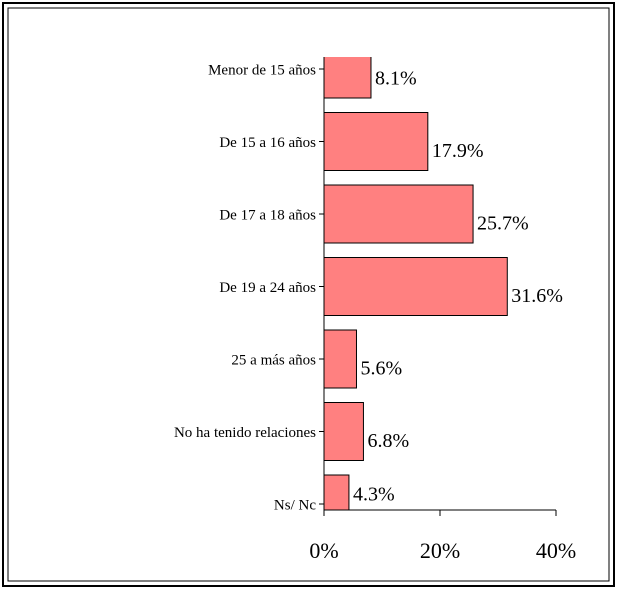 The image size is (618, 595). What do you see at coordinates (267, 215) in the screenshot?
I see `category-label: De 17 a 18 años` at bounding box center [267, 215].